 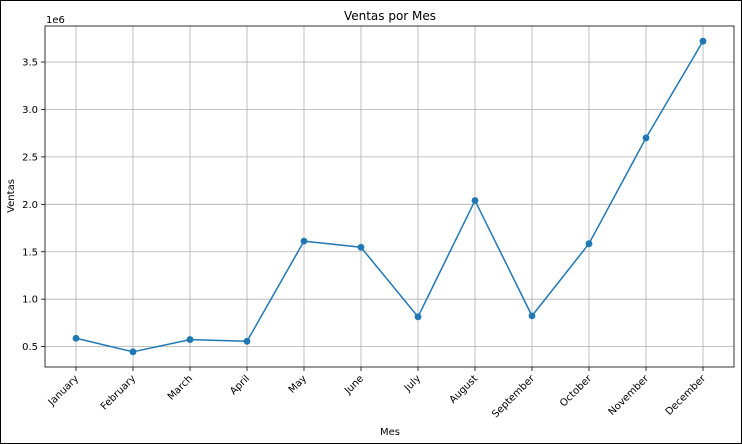 I want to click on x-tick-label: August, so click(x=464, y=389).